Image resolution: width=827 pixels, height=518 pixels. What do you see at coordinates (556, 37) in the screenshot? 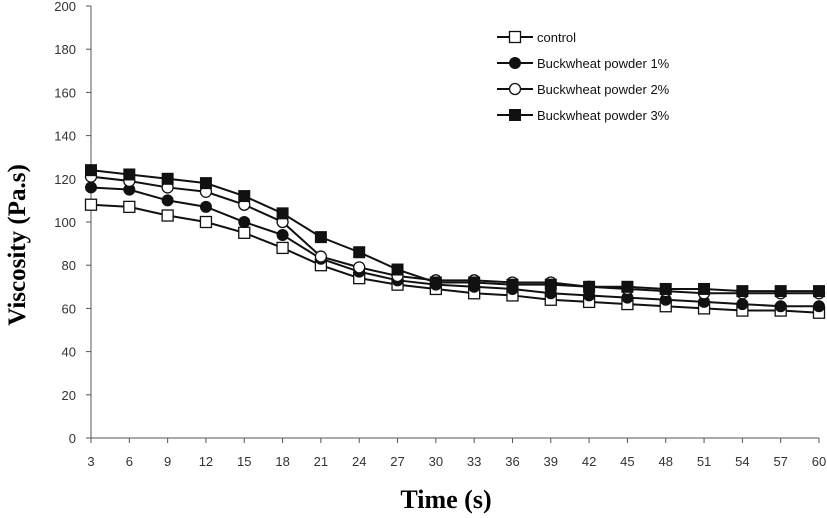
I see `legend-label: control` at bounding box center [556, 37].